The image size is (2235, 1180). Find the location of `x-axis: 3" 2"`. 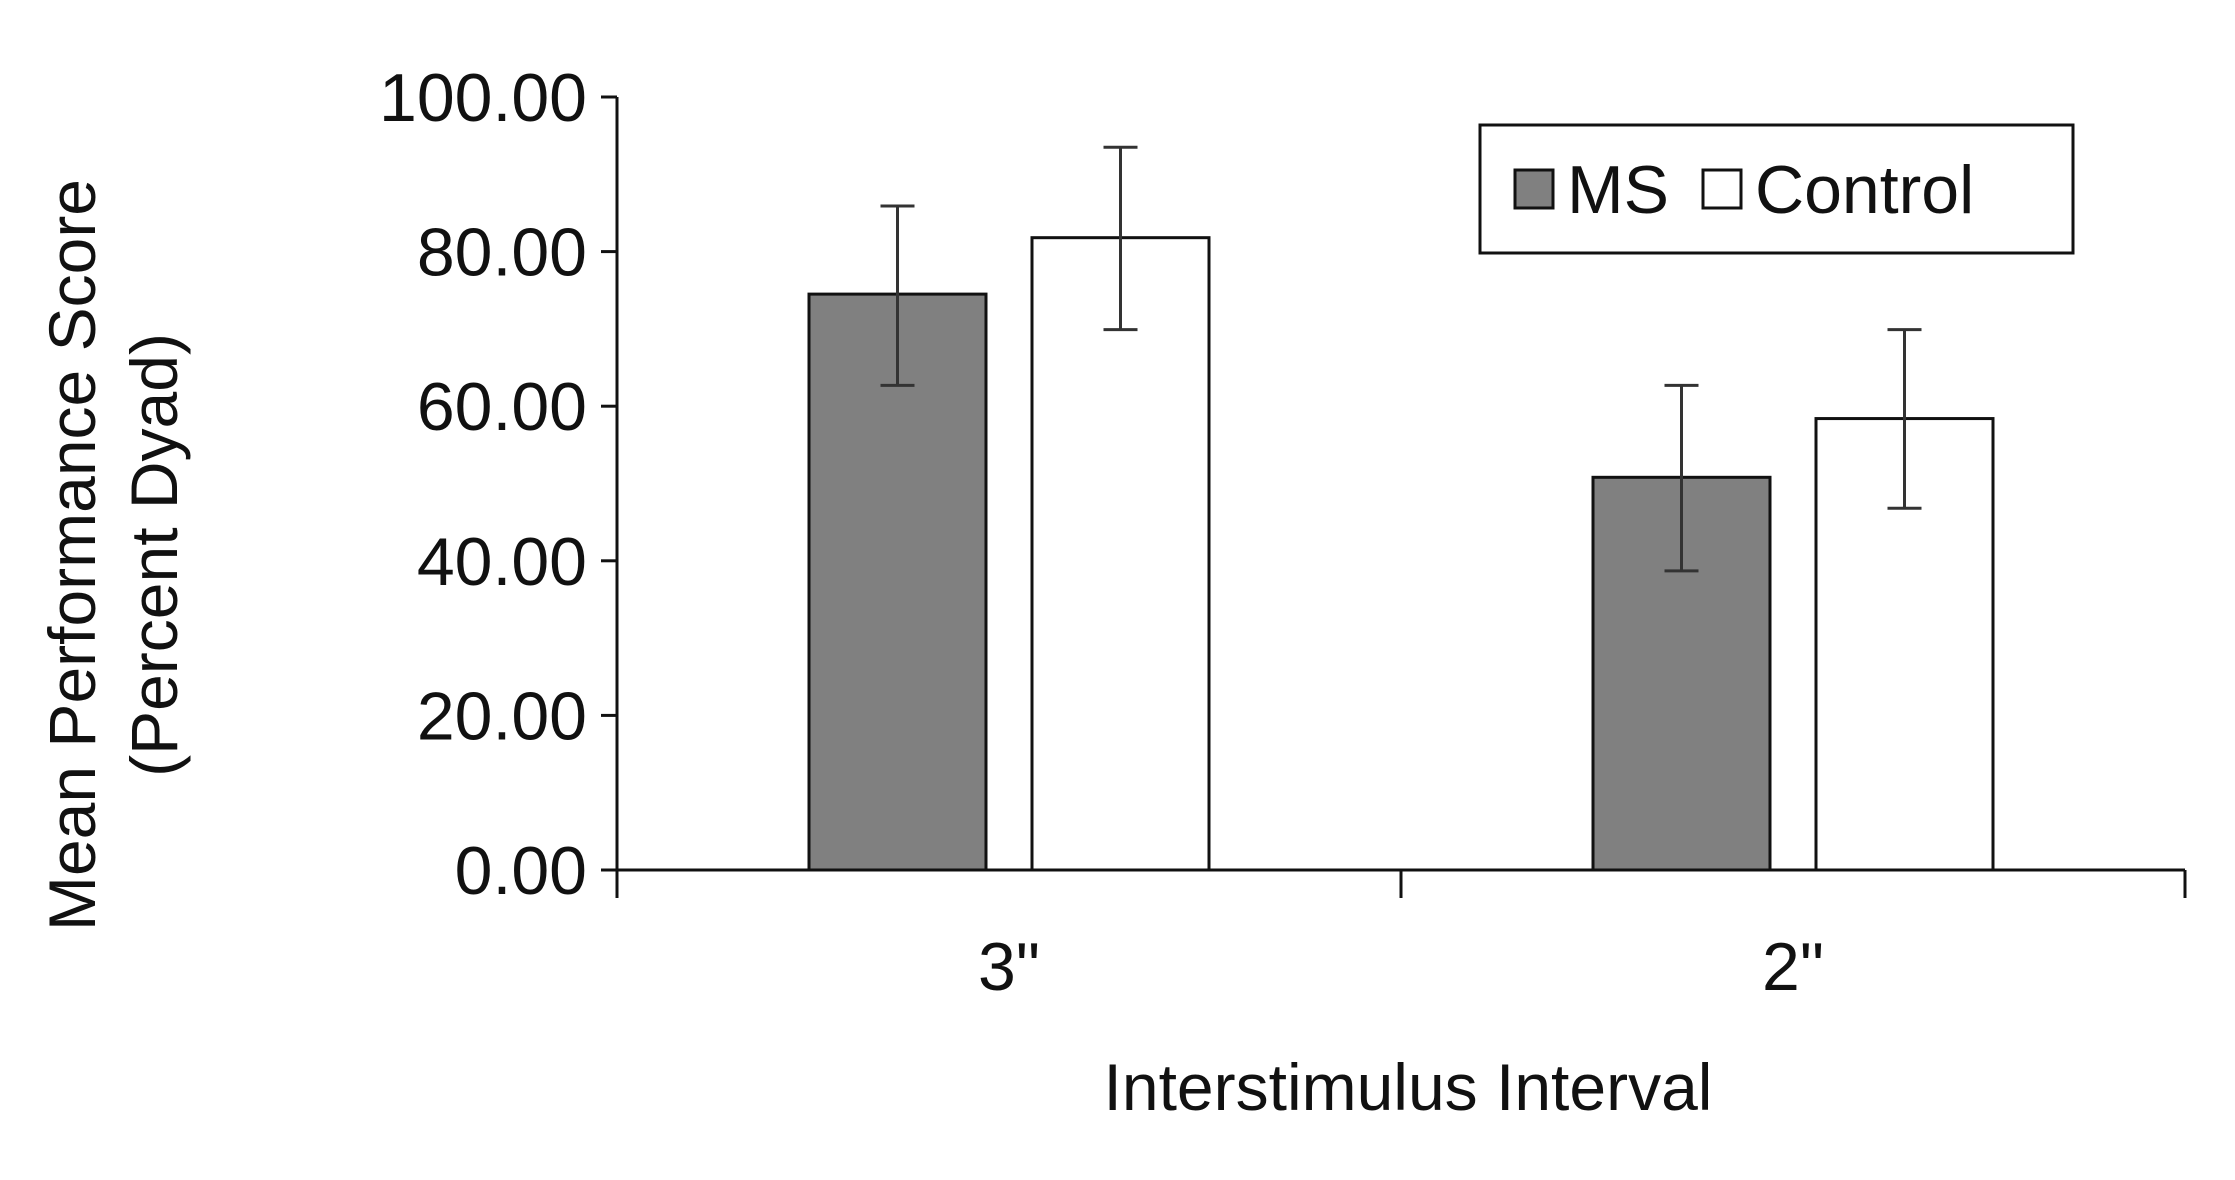

x-axis: 3" 2" is located at coordinates (1401, 936).